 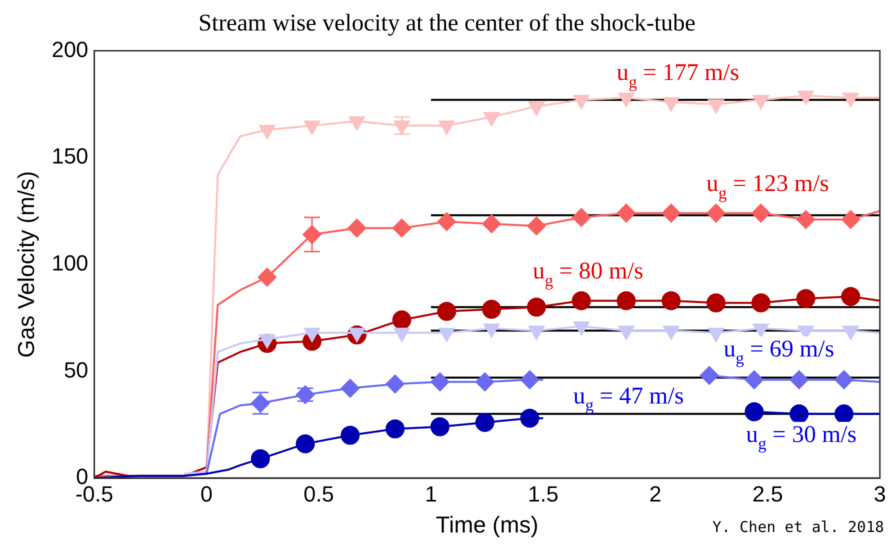 What do you see at coordinates (76, 369) in the screenshot?
I see `y-tick-label: 50` at bounding box center [76, 369].